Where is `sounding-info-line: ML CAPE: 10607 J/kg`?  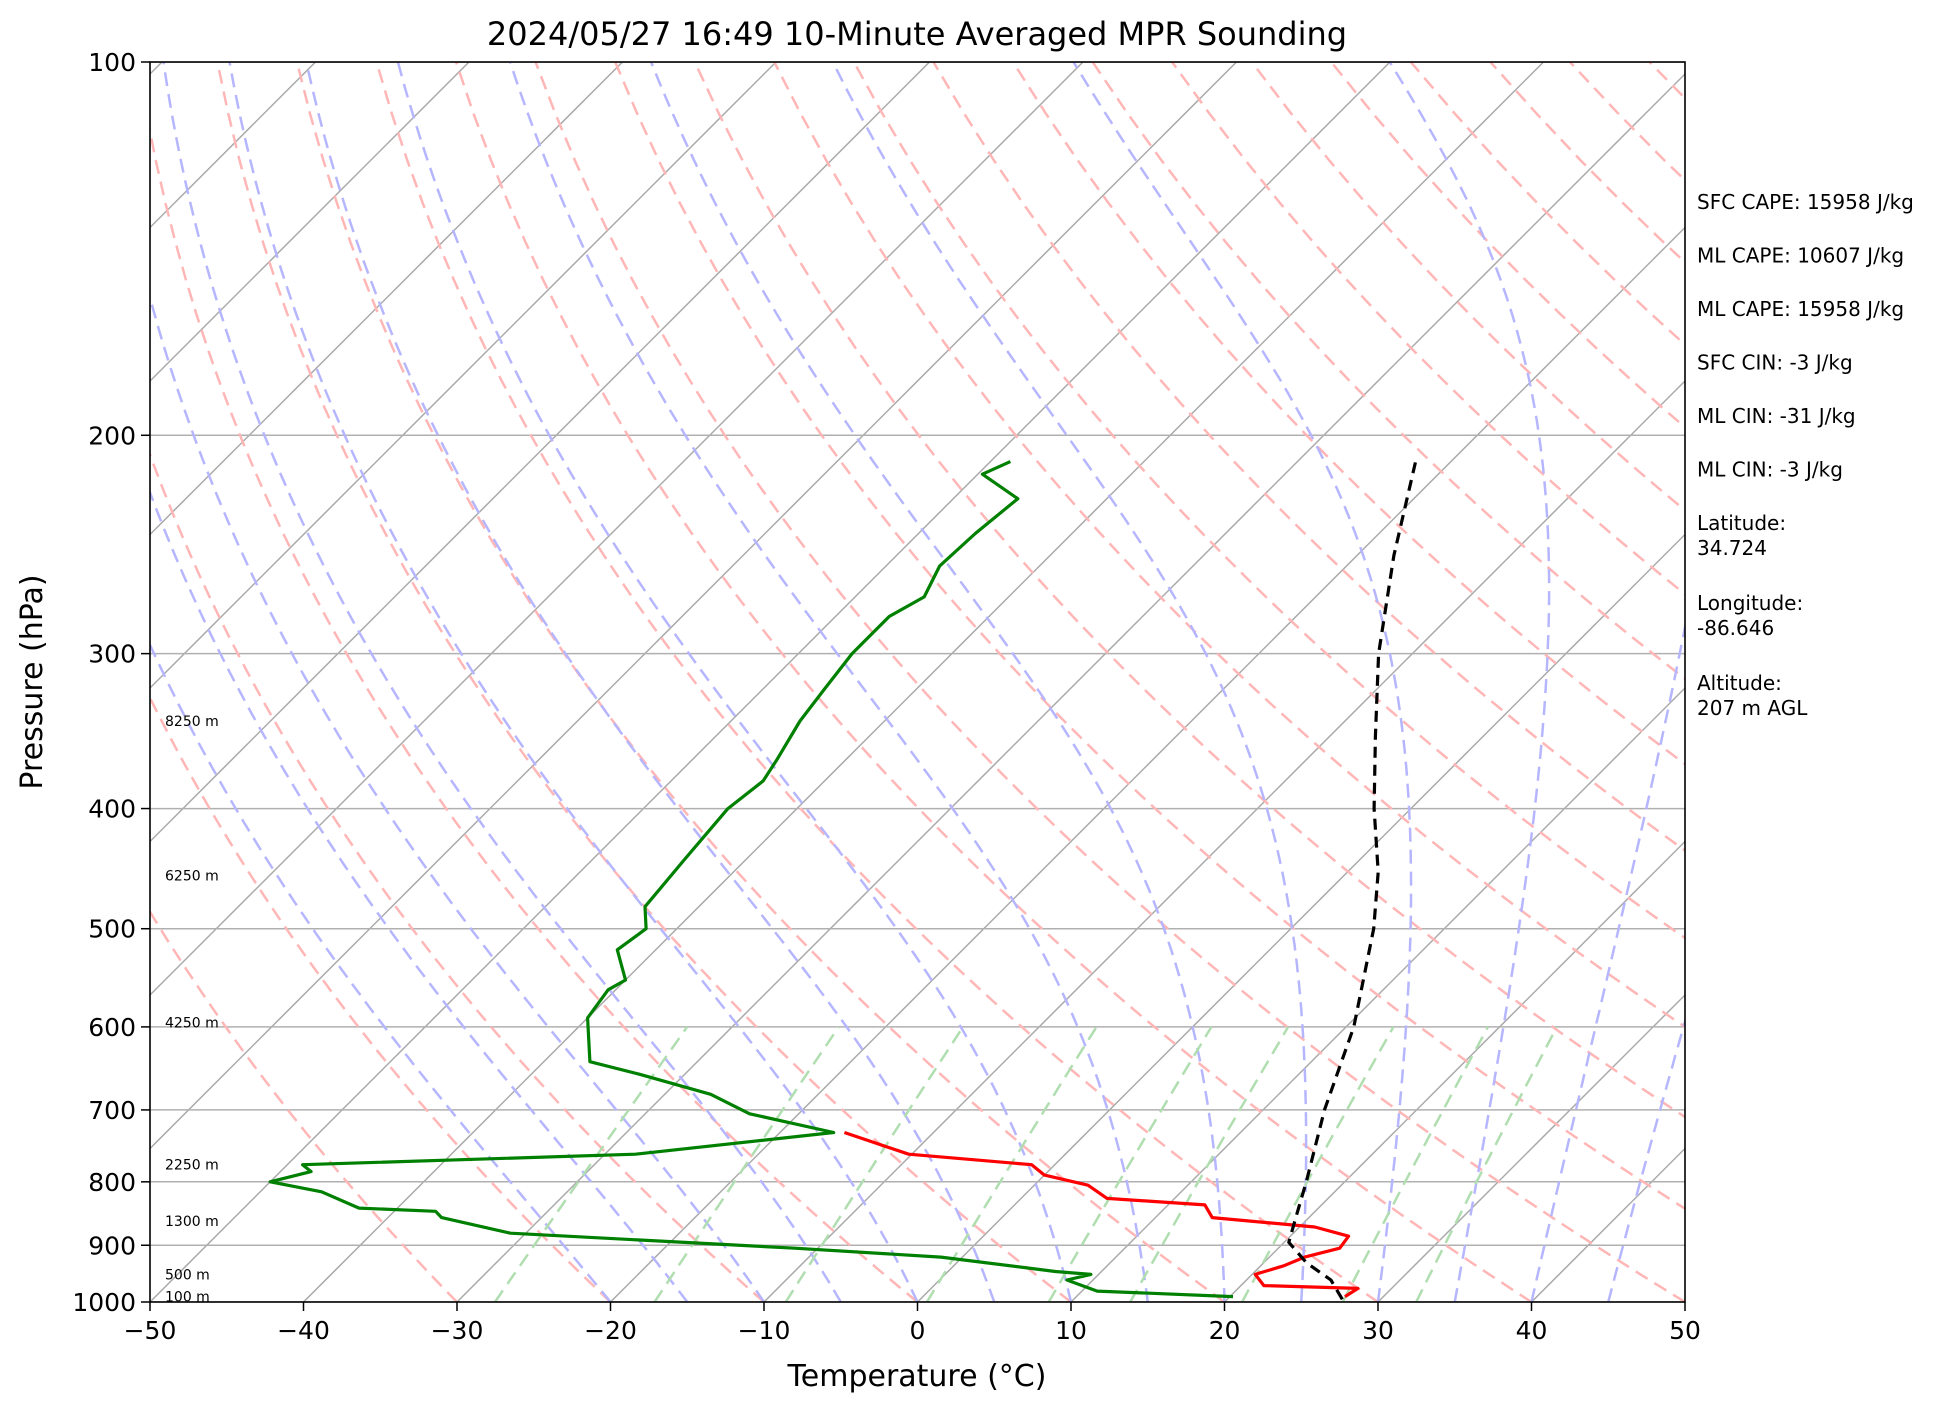 sounding-info-line: ML CAPE: 10607 J/kg is located at coordinates (1800, 256).